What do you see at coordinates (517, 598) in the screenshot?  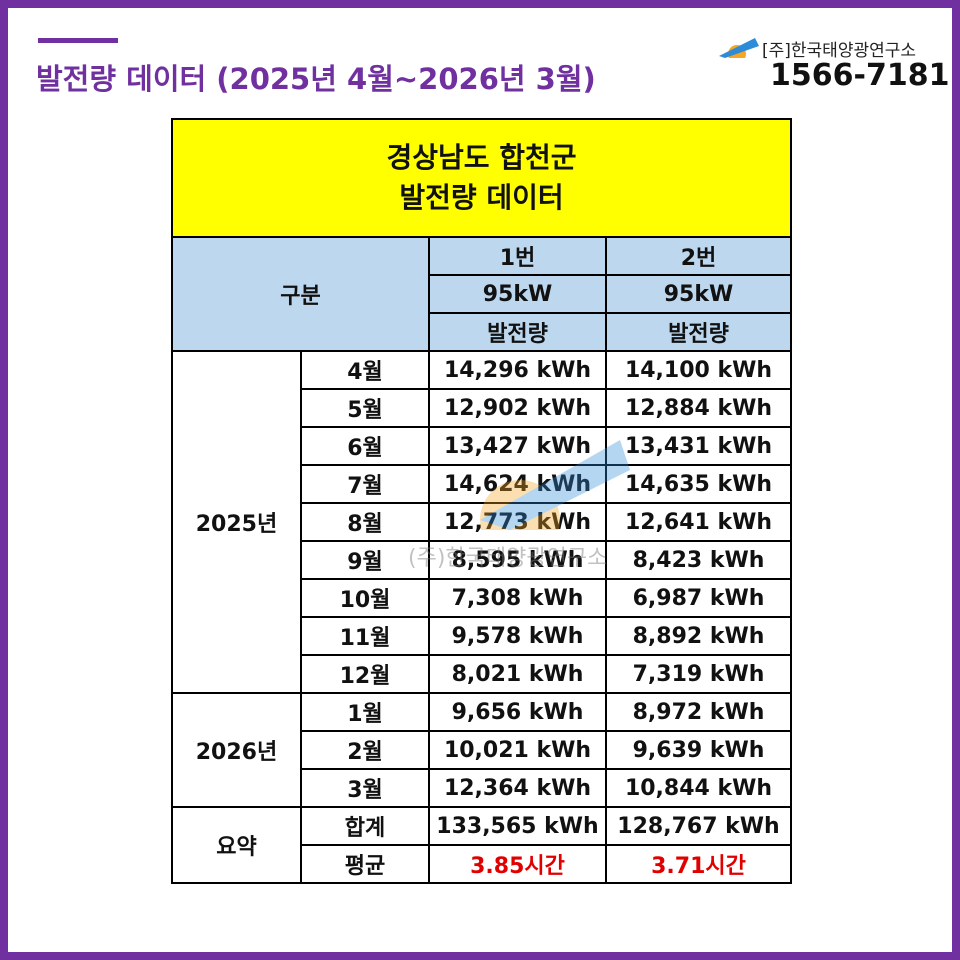 I see `value-cell: 7,308 kWh` at bounding box center [517, 598].